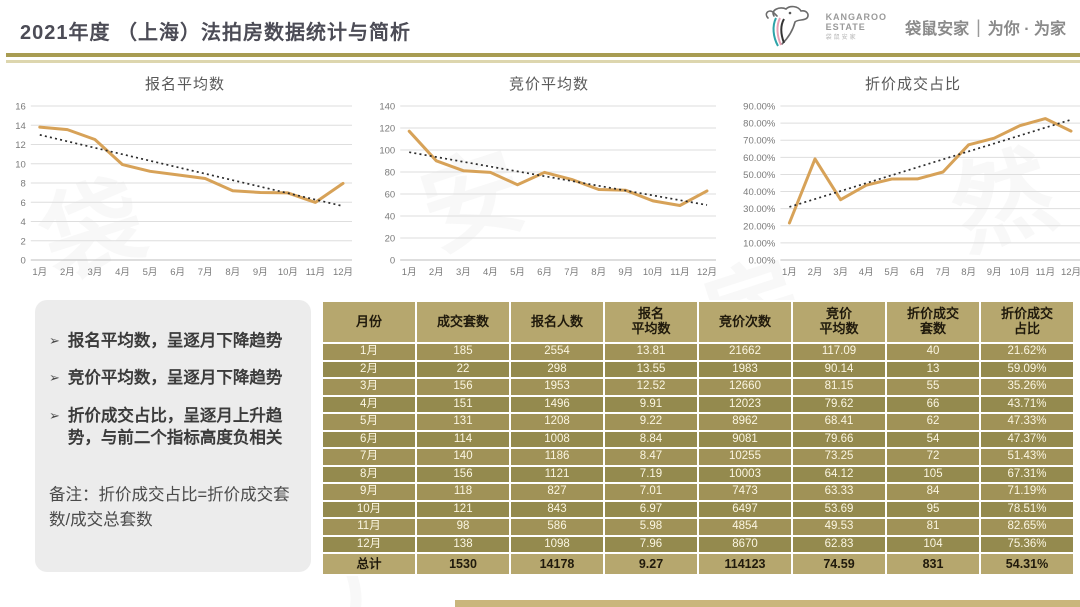 Image resolution: width=1080 pixels, height=607 pixels. Describe the element at coordinates (369, 544) in the screenshot. I see `table-cell: 12月` at that location.